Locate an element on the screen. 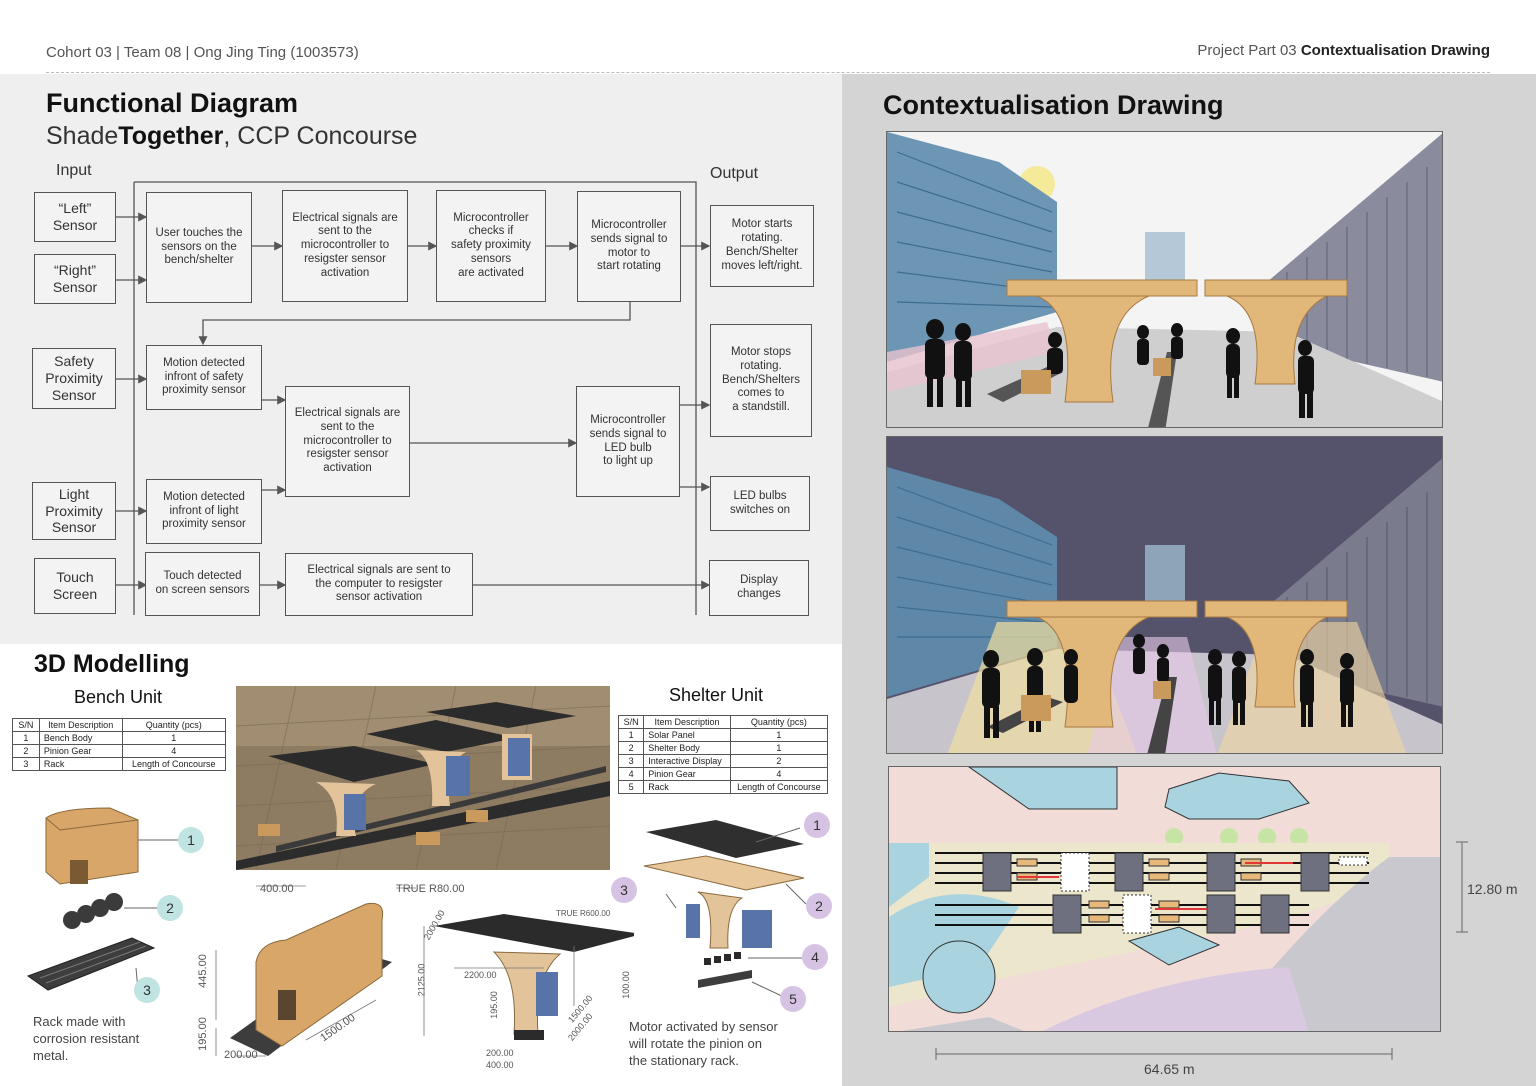 The height and width of the screenshot is (1086, 1536). shelter-dim-span: 2200.00 is located at coordinates (480, 975).